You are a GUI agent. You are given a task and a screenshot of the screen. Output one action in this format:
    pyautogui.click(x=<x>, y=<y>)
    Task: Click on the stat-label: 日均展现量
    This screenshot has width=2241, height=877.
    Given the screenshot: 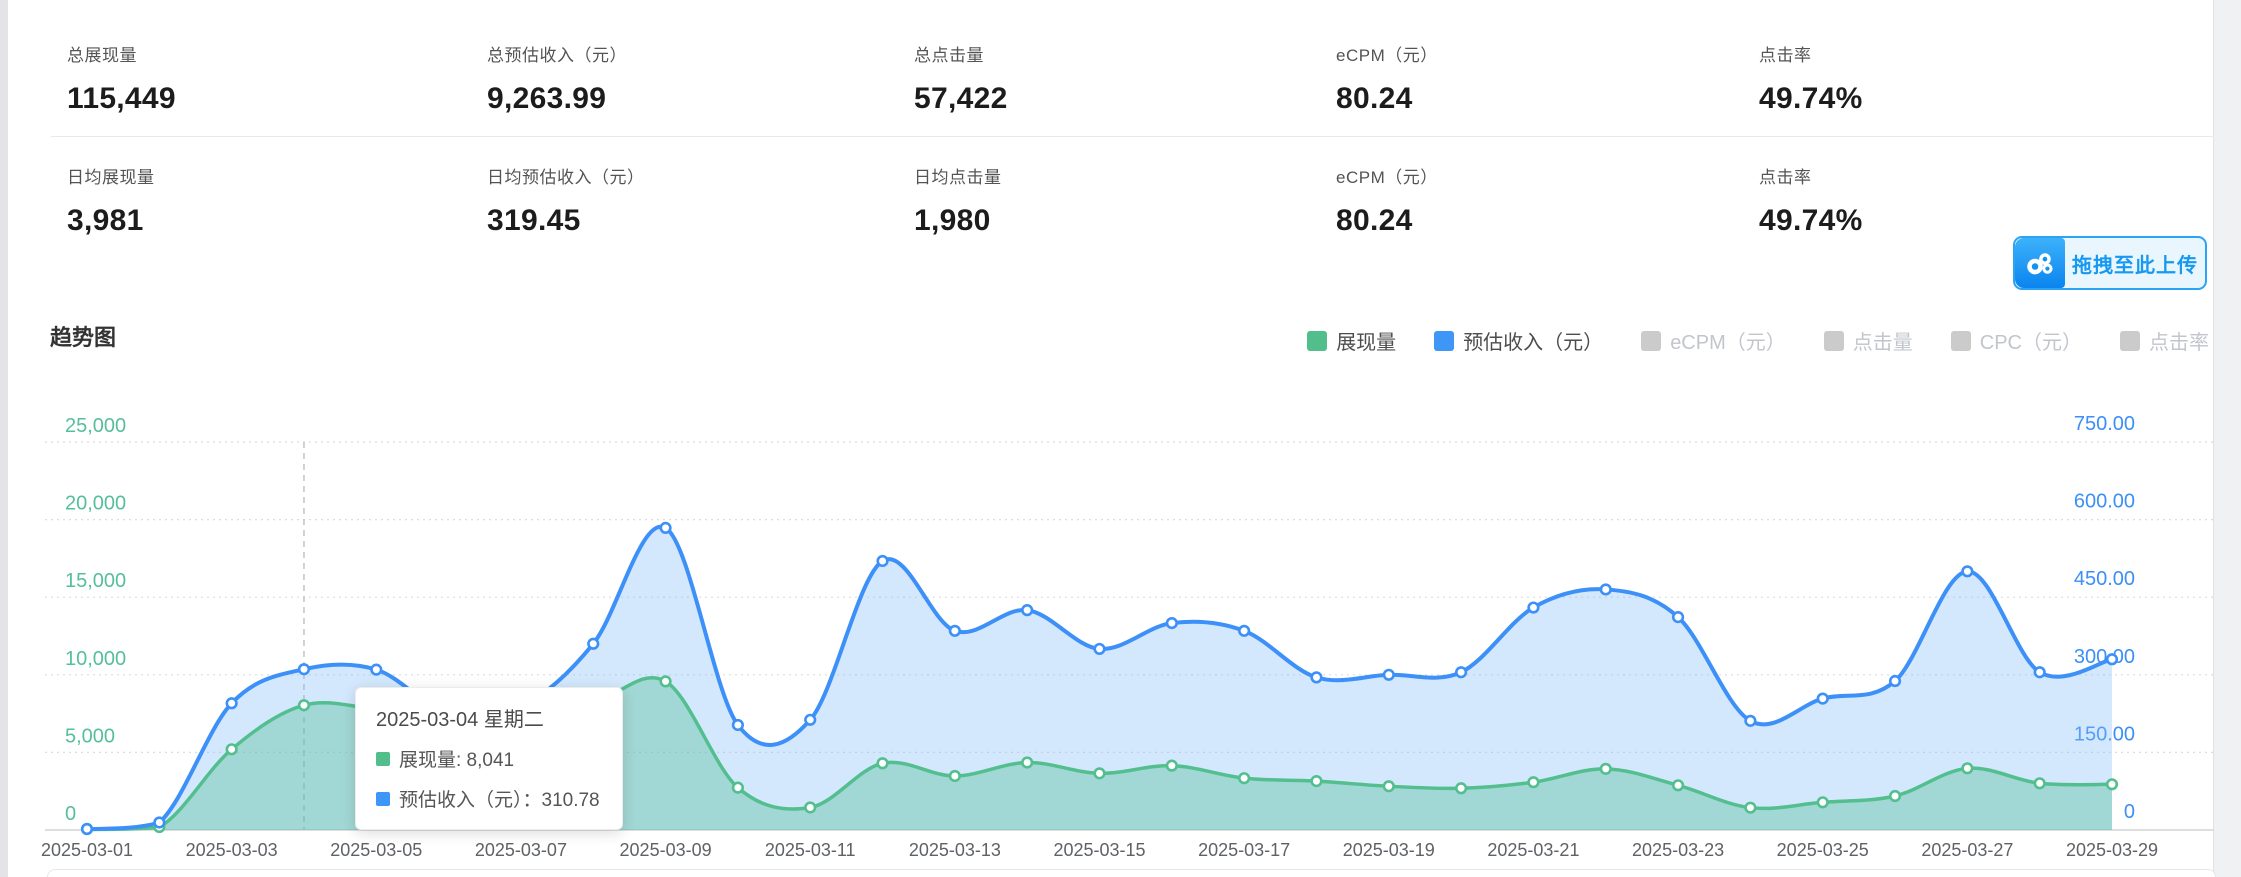 What is the action you would take?
    pyautogui.click(x=111, y=177)
    